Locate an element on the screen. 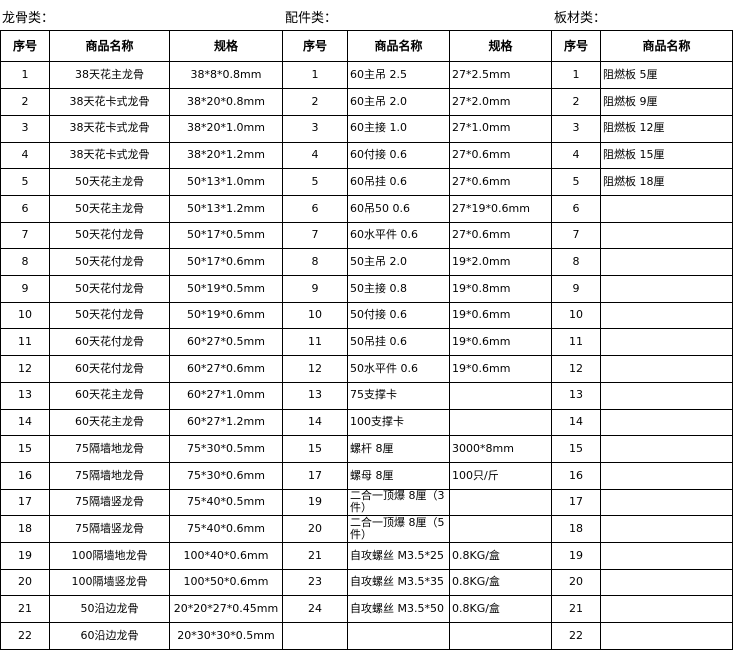  cell: 23 is located at coordinates (315, 583).